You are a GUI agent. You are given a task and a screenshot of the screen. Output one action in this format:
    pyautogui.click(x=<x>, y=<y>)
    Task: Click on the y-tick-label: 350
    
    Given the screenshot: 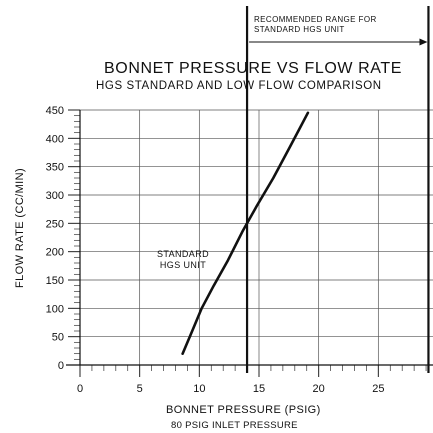 What is the action you would take?
    pyautogui.click(x=55, y=168)
    